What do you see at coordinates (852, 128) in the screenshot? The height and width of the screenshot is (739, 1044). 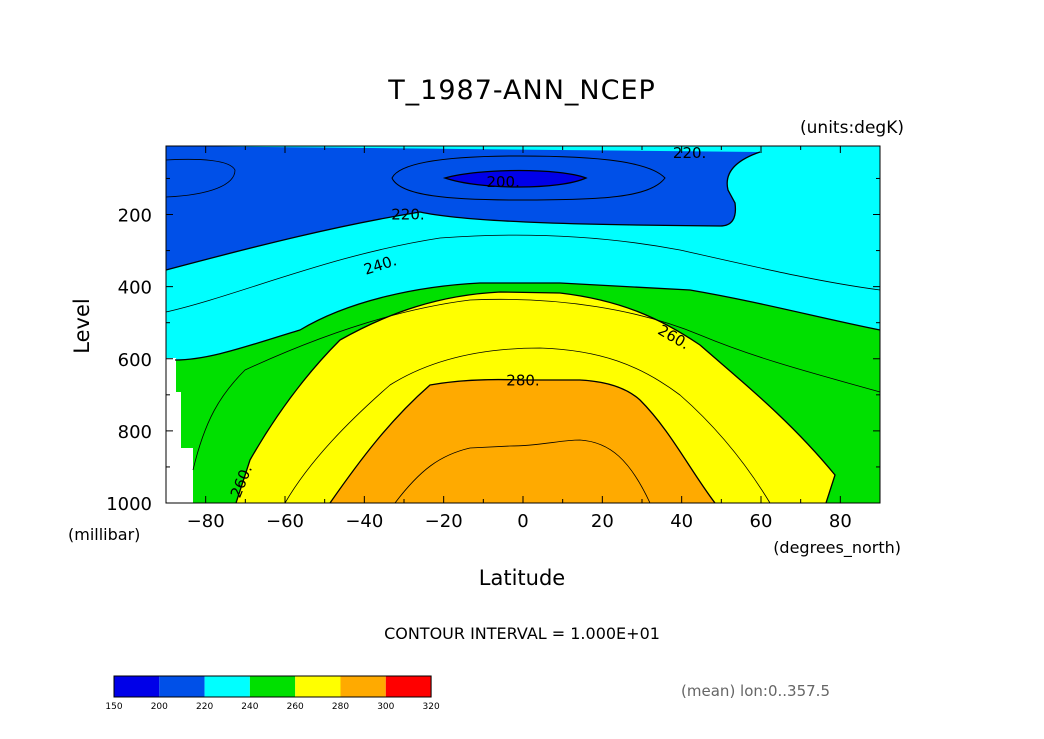 I see `units-label: (units:degK)` at bounding box center [852, 128].